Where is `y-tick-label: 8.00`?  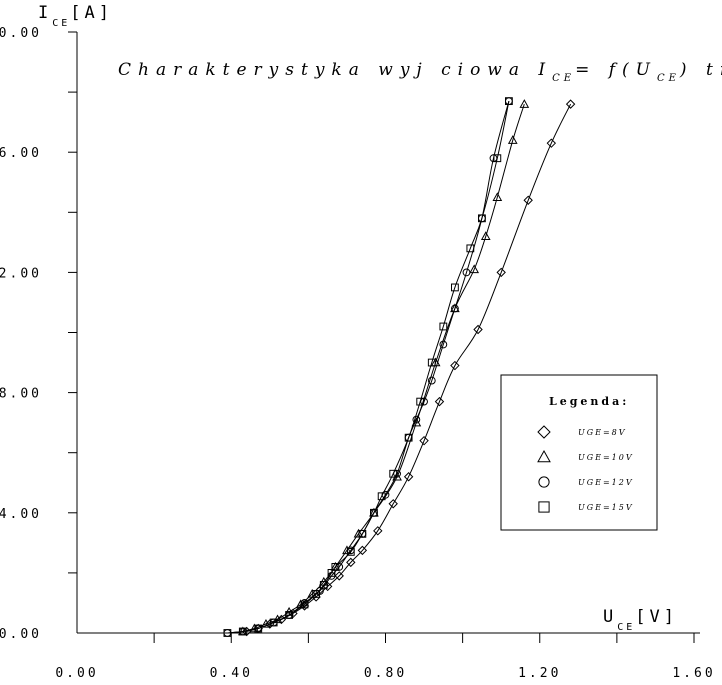 y-tick-label: 8.00 is located at coordinates (21, 394).